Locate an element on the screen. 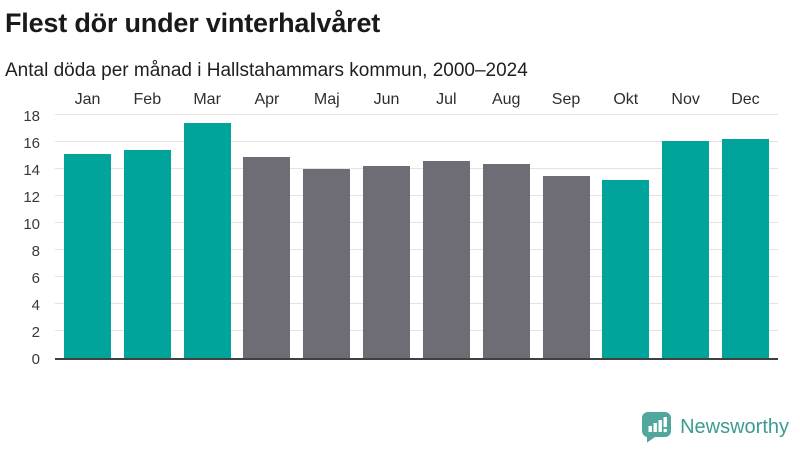  x-tick-label-aug: Aug is located at coordinates (506, 99).